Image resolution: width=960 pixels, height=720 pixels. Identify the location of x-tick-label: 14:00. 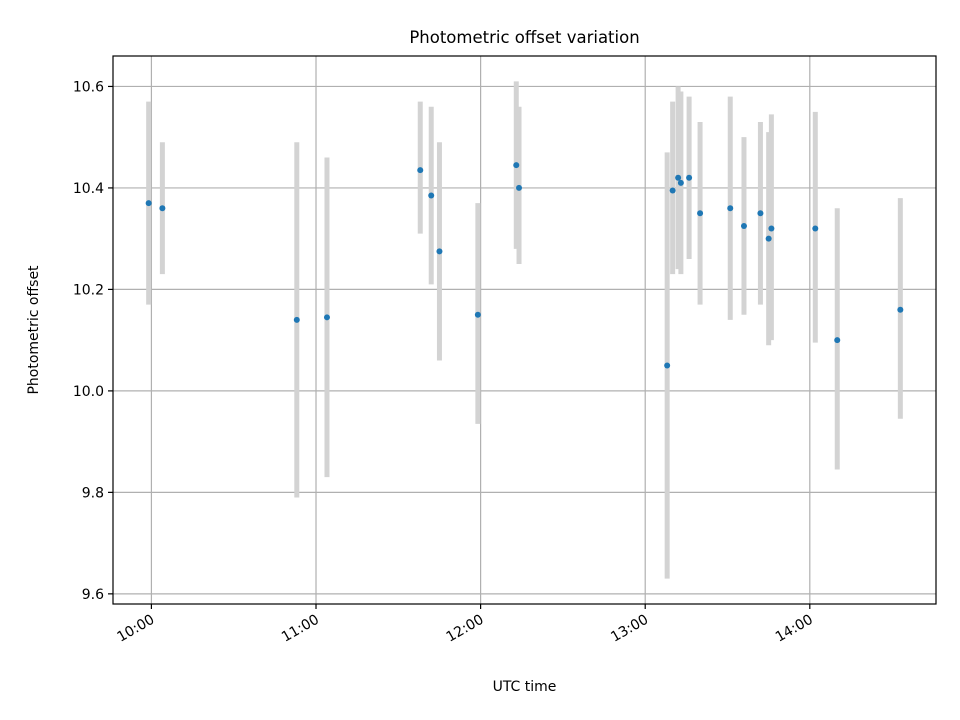
(794, 629).